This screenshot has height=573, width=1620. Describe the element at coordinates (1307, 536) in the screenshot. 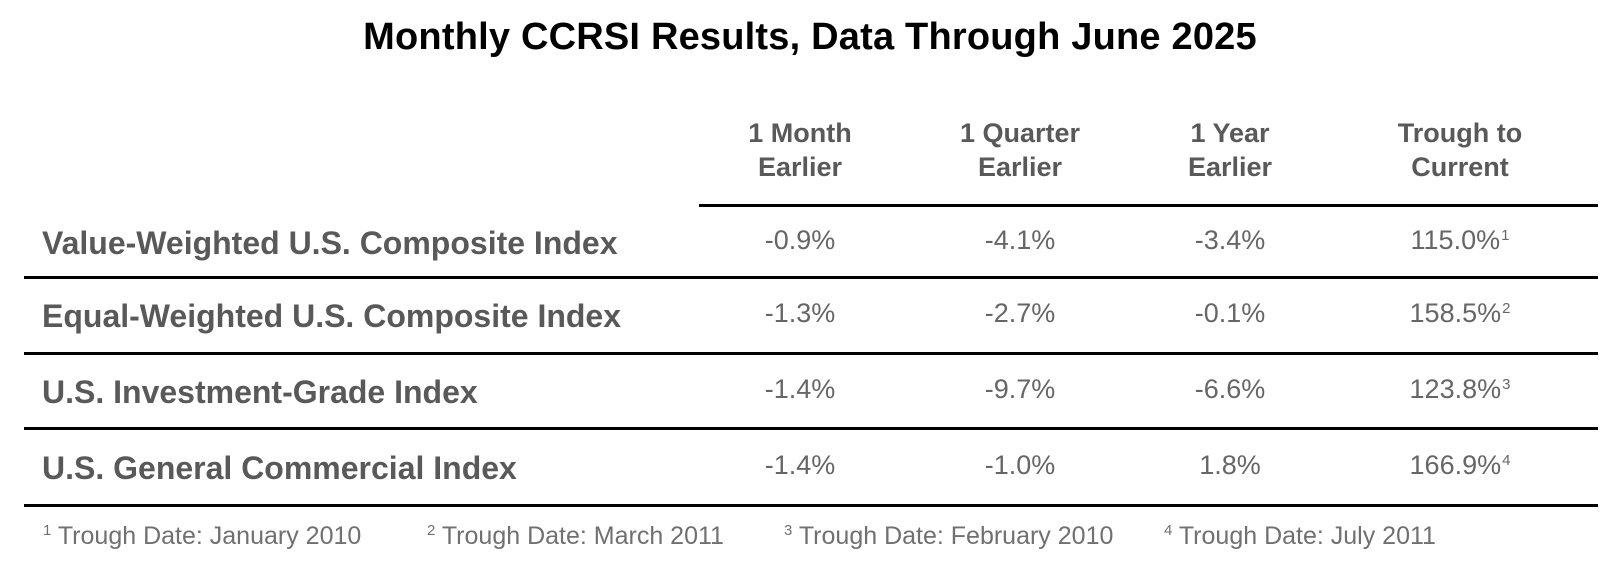

I see `footnote-text: Trough Date: July 2011` at that location.